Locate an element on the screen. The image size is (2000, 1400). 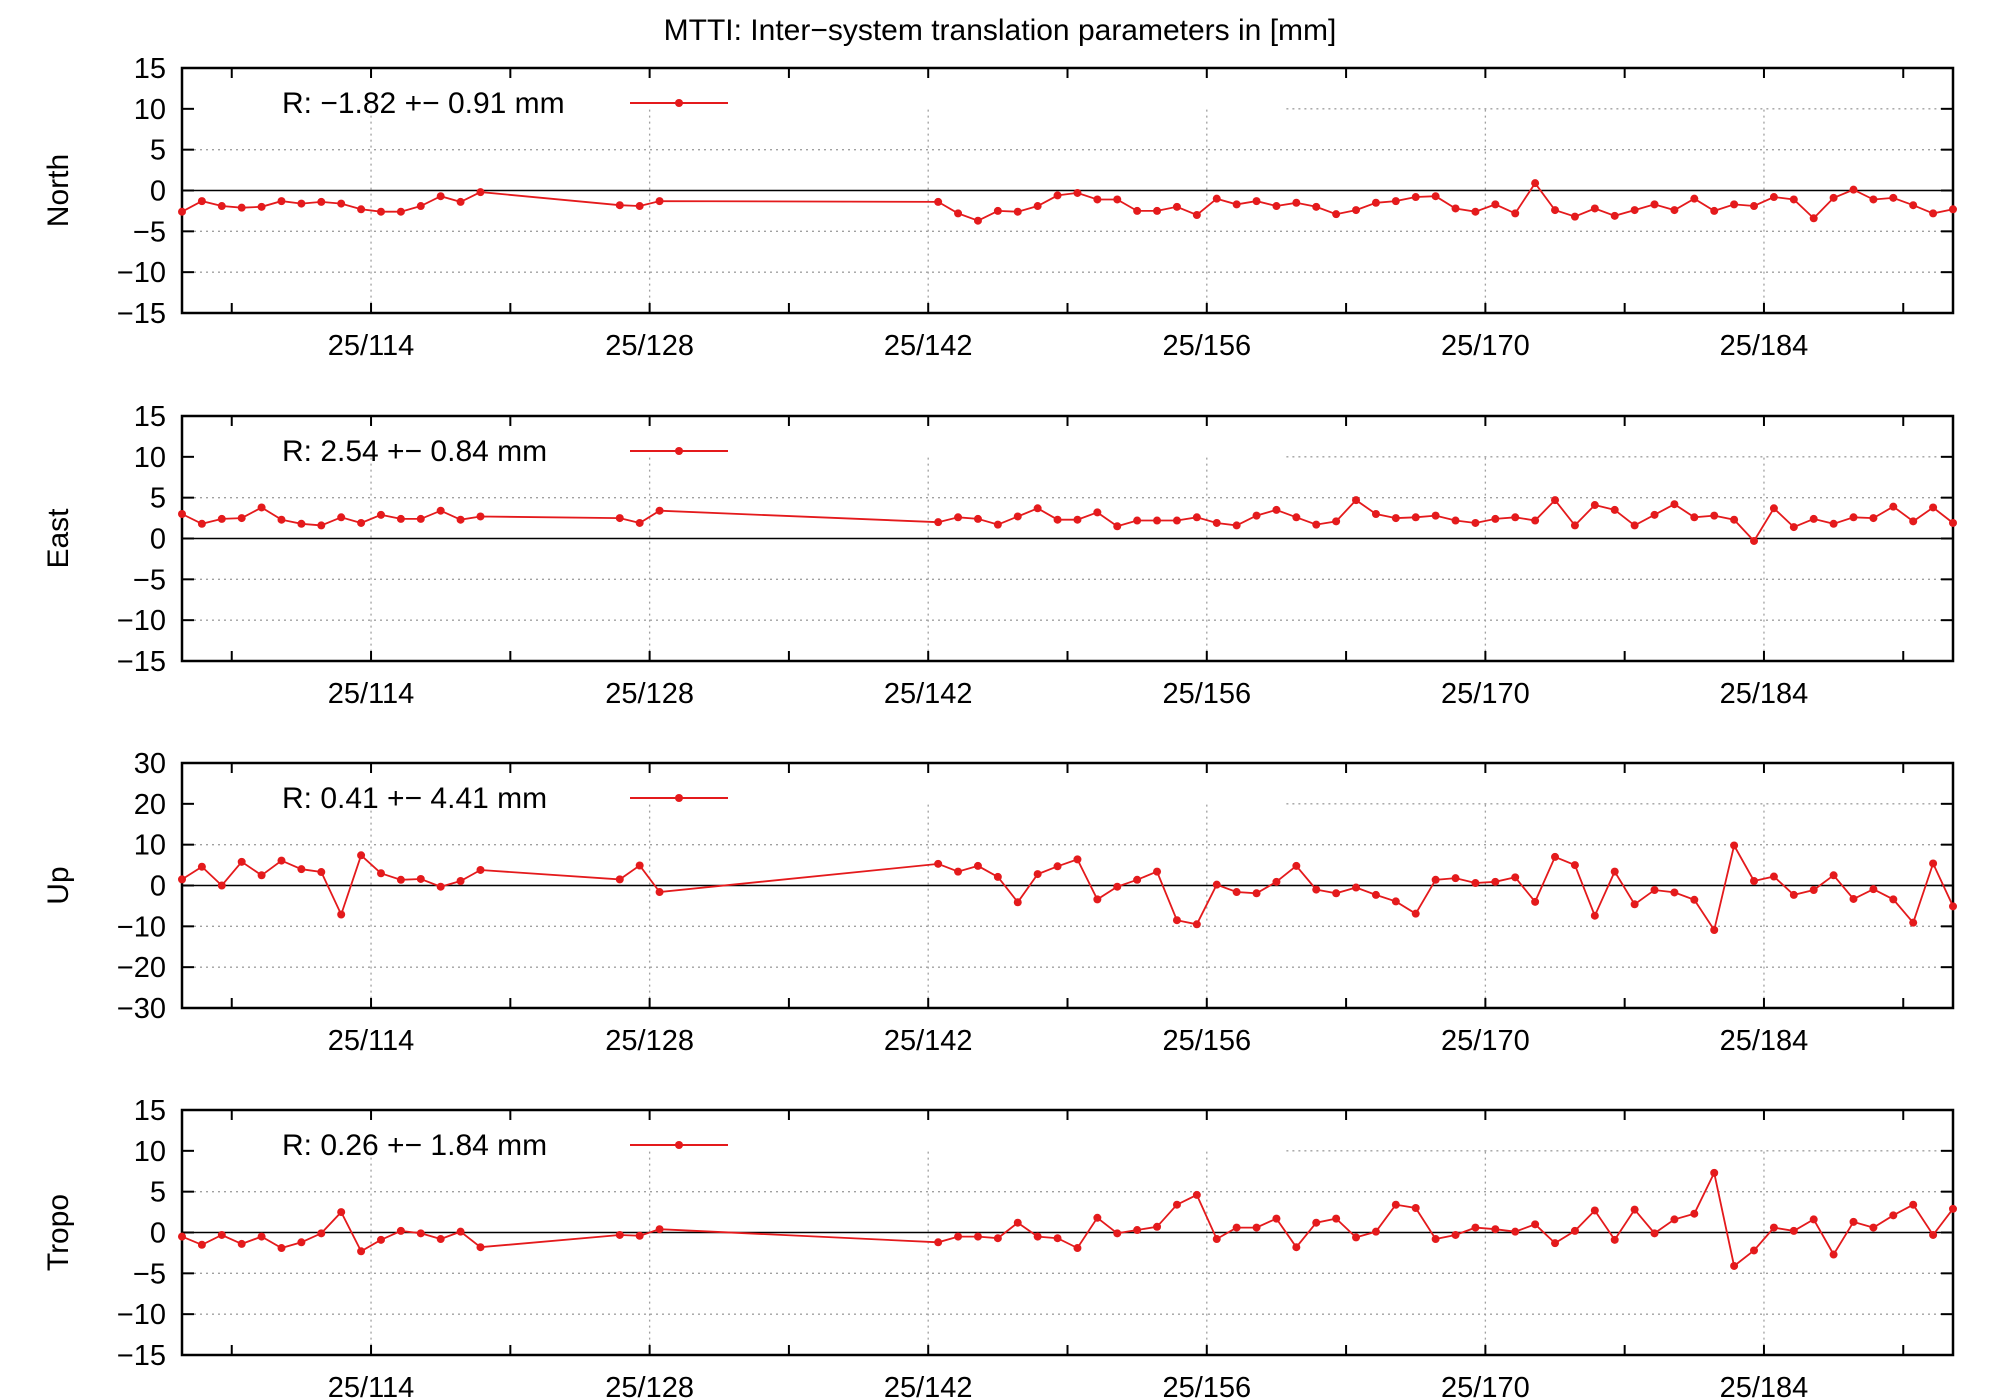
y-tick-label: −15 is located at coordinates (141, 1356).